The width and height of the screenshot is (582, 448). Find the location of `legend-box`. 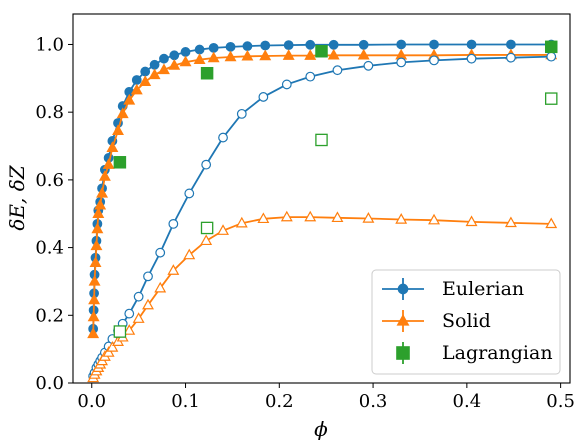

legend-box is located at coordinates (466, 322).